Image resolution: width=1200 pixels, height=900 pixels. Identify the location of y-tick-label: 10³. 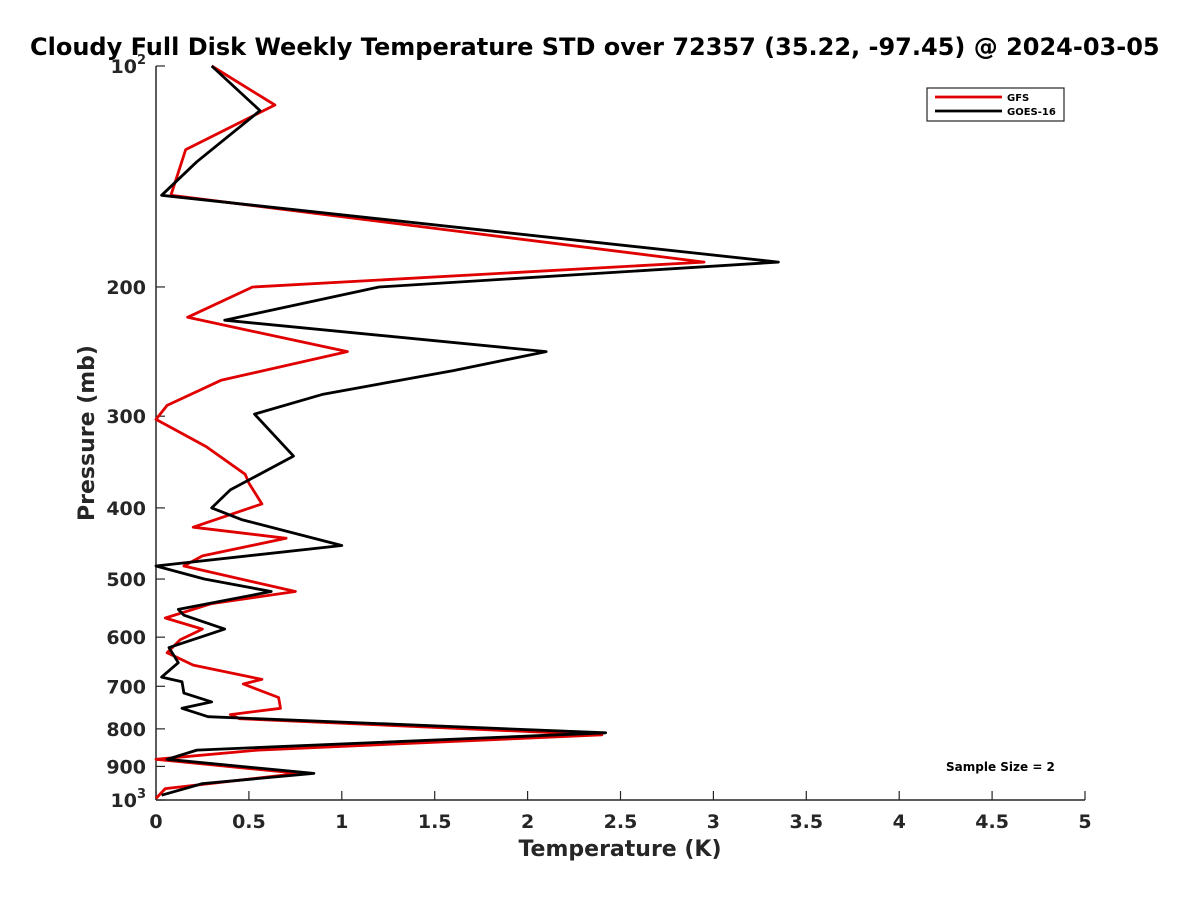
(129, 799).